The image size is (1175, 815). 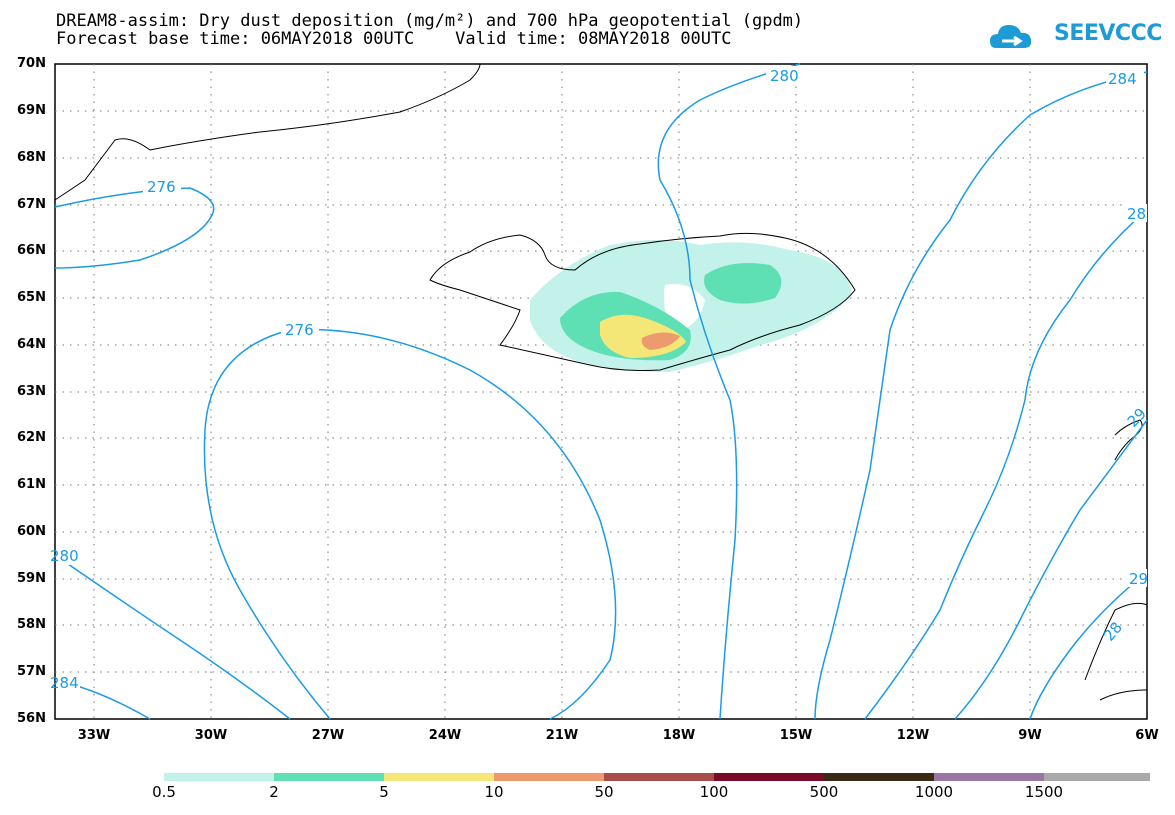 What do you see at coordinates (1136, 214) in the screenshot?
I see `contour-label-288: 28` at bounding box center [1136, 214].